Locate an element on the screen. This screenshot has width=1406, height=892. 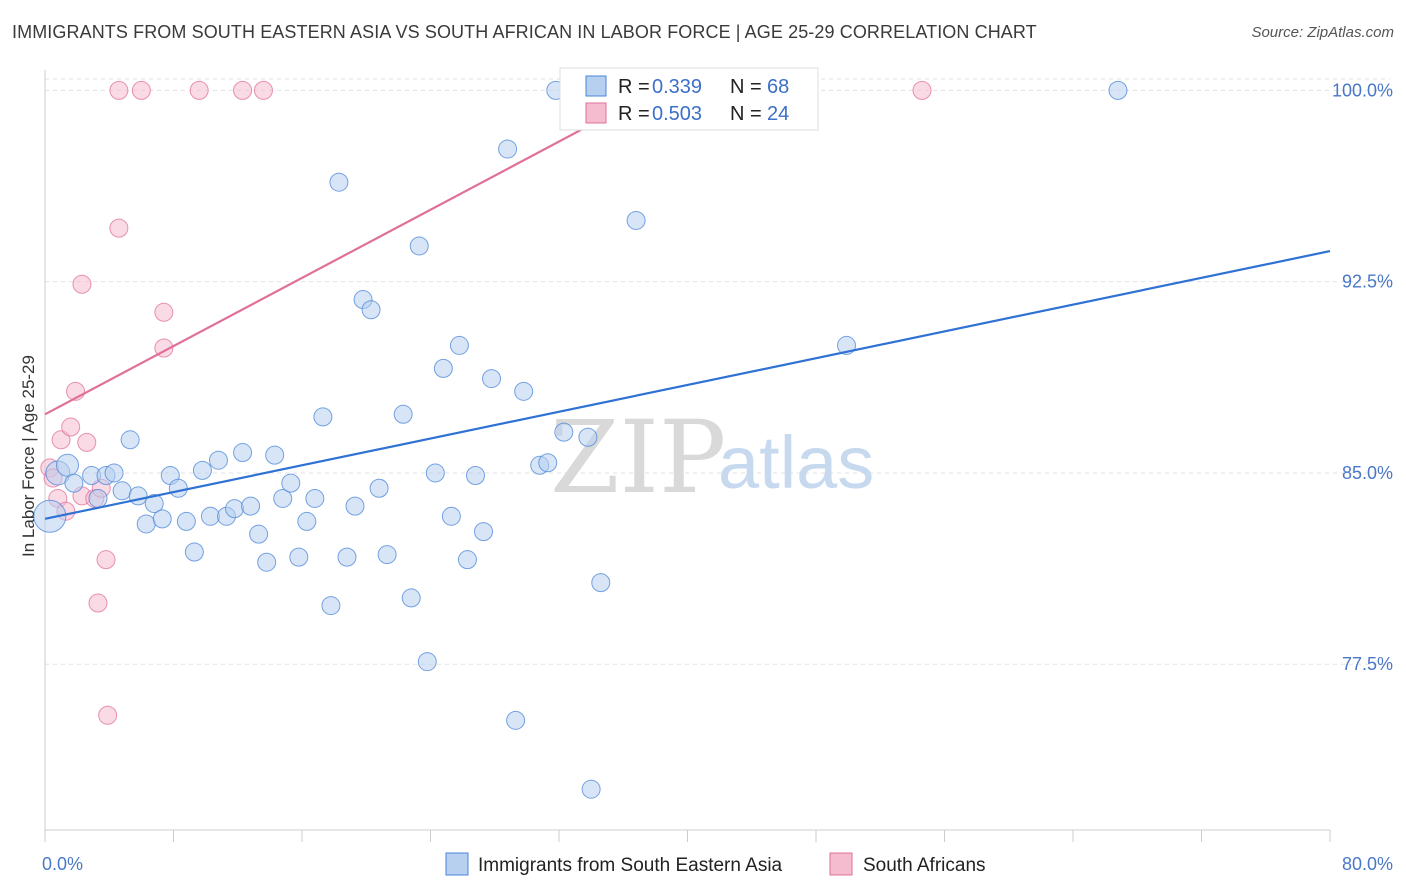
legend-swatch-pink is located at coordinates (596, 113).